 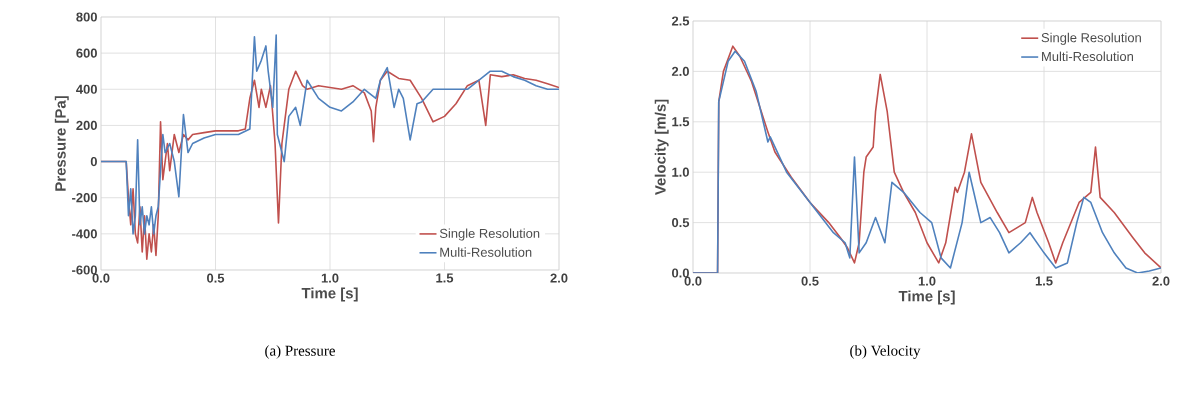 I want to click on y-tick-label: 0, so click(x=93, y=161).